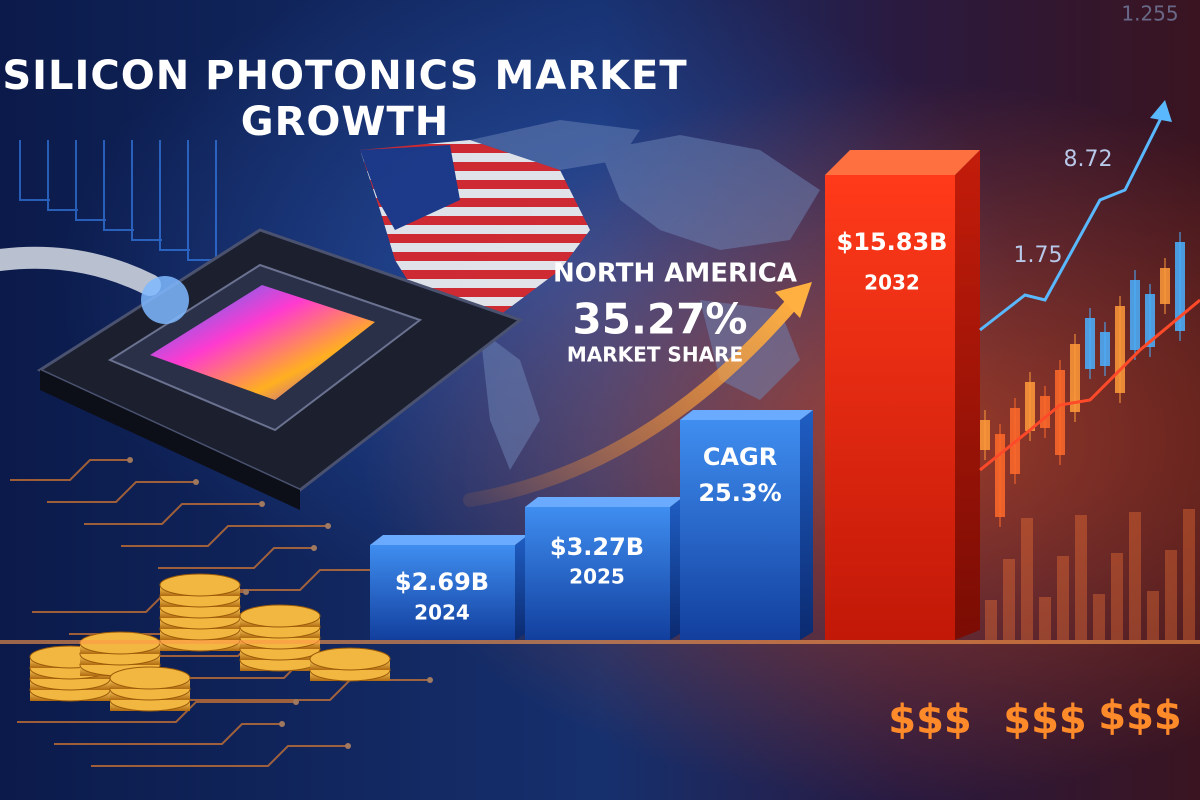 Image resolution: width=1200 pixels, height=800 pixels. Describe the element at coordinates (1038, 255) in the screenshot. I see `ticker-number: 1.75` at that location.